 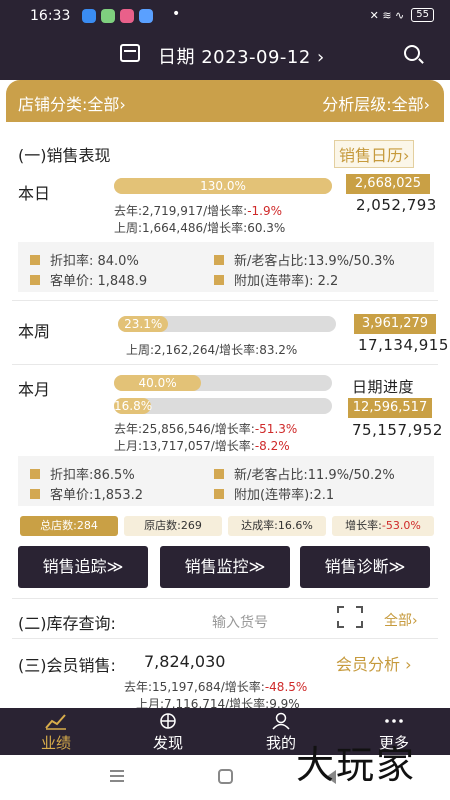 I want to click on day-sales-value: 2,052,793, so click(x=396, y=205).